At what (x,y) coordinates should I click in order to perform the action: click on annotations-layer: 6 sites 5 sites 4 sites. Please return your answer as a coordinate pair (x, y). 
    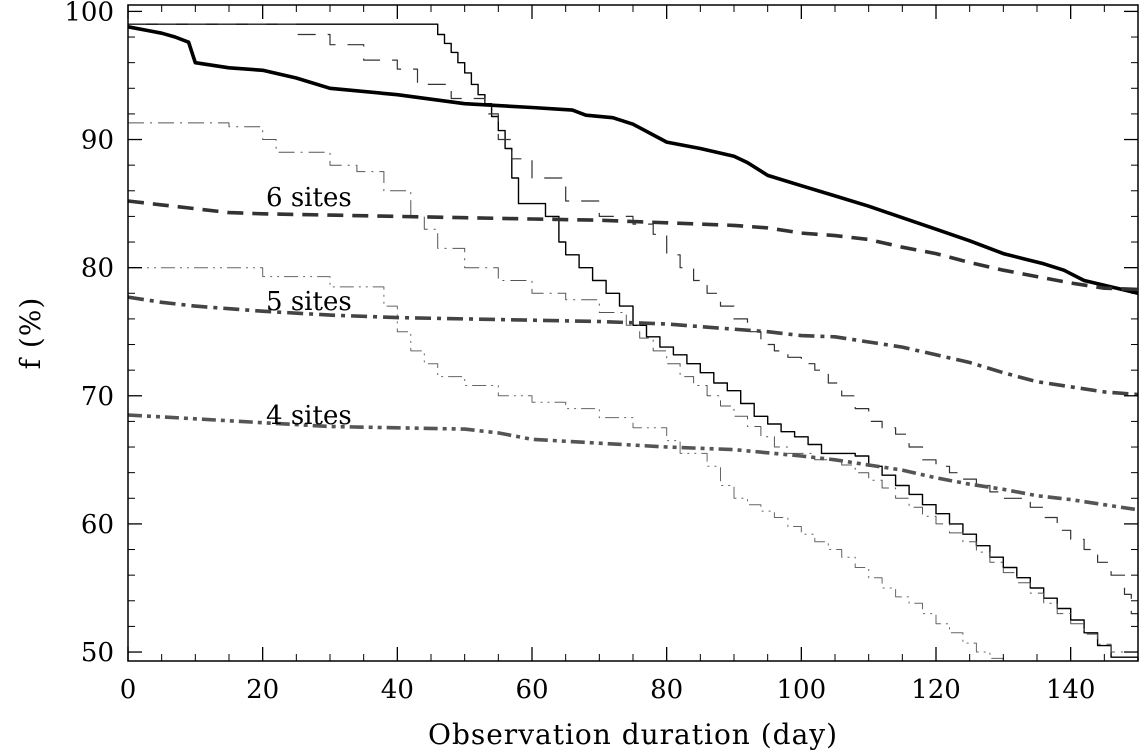
    Looking at the image, I should click on (309, 307).